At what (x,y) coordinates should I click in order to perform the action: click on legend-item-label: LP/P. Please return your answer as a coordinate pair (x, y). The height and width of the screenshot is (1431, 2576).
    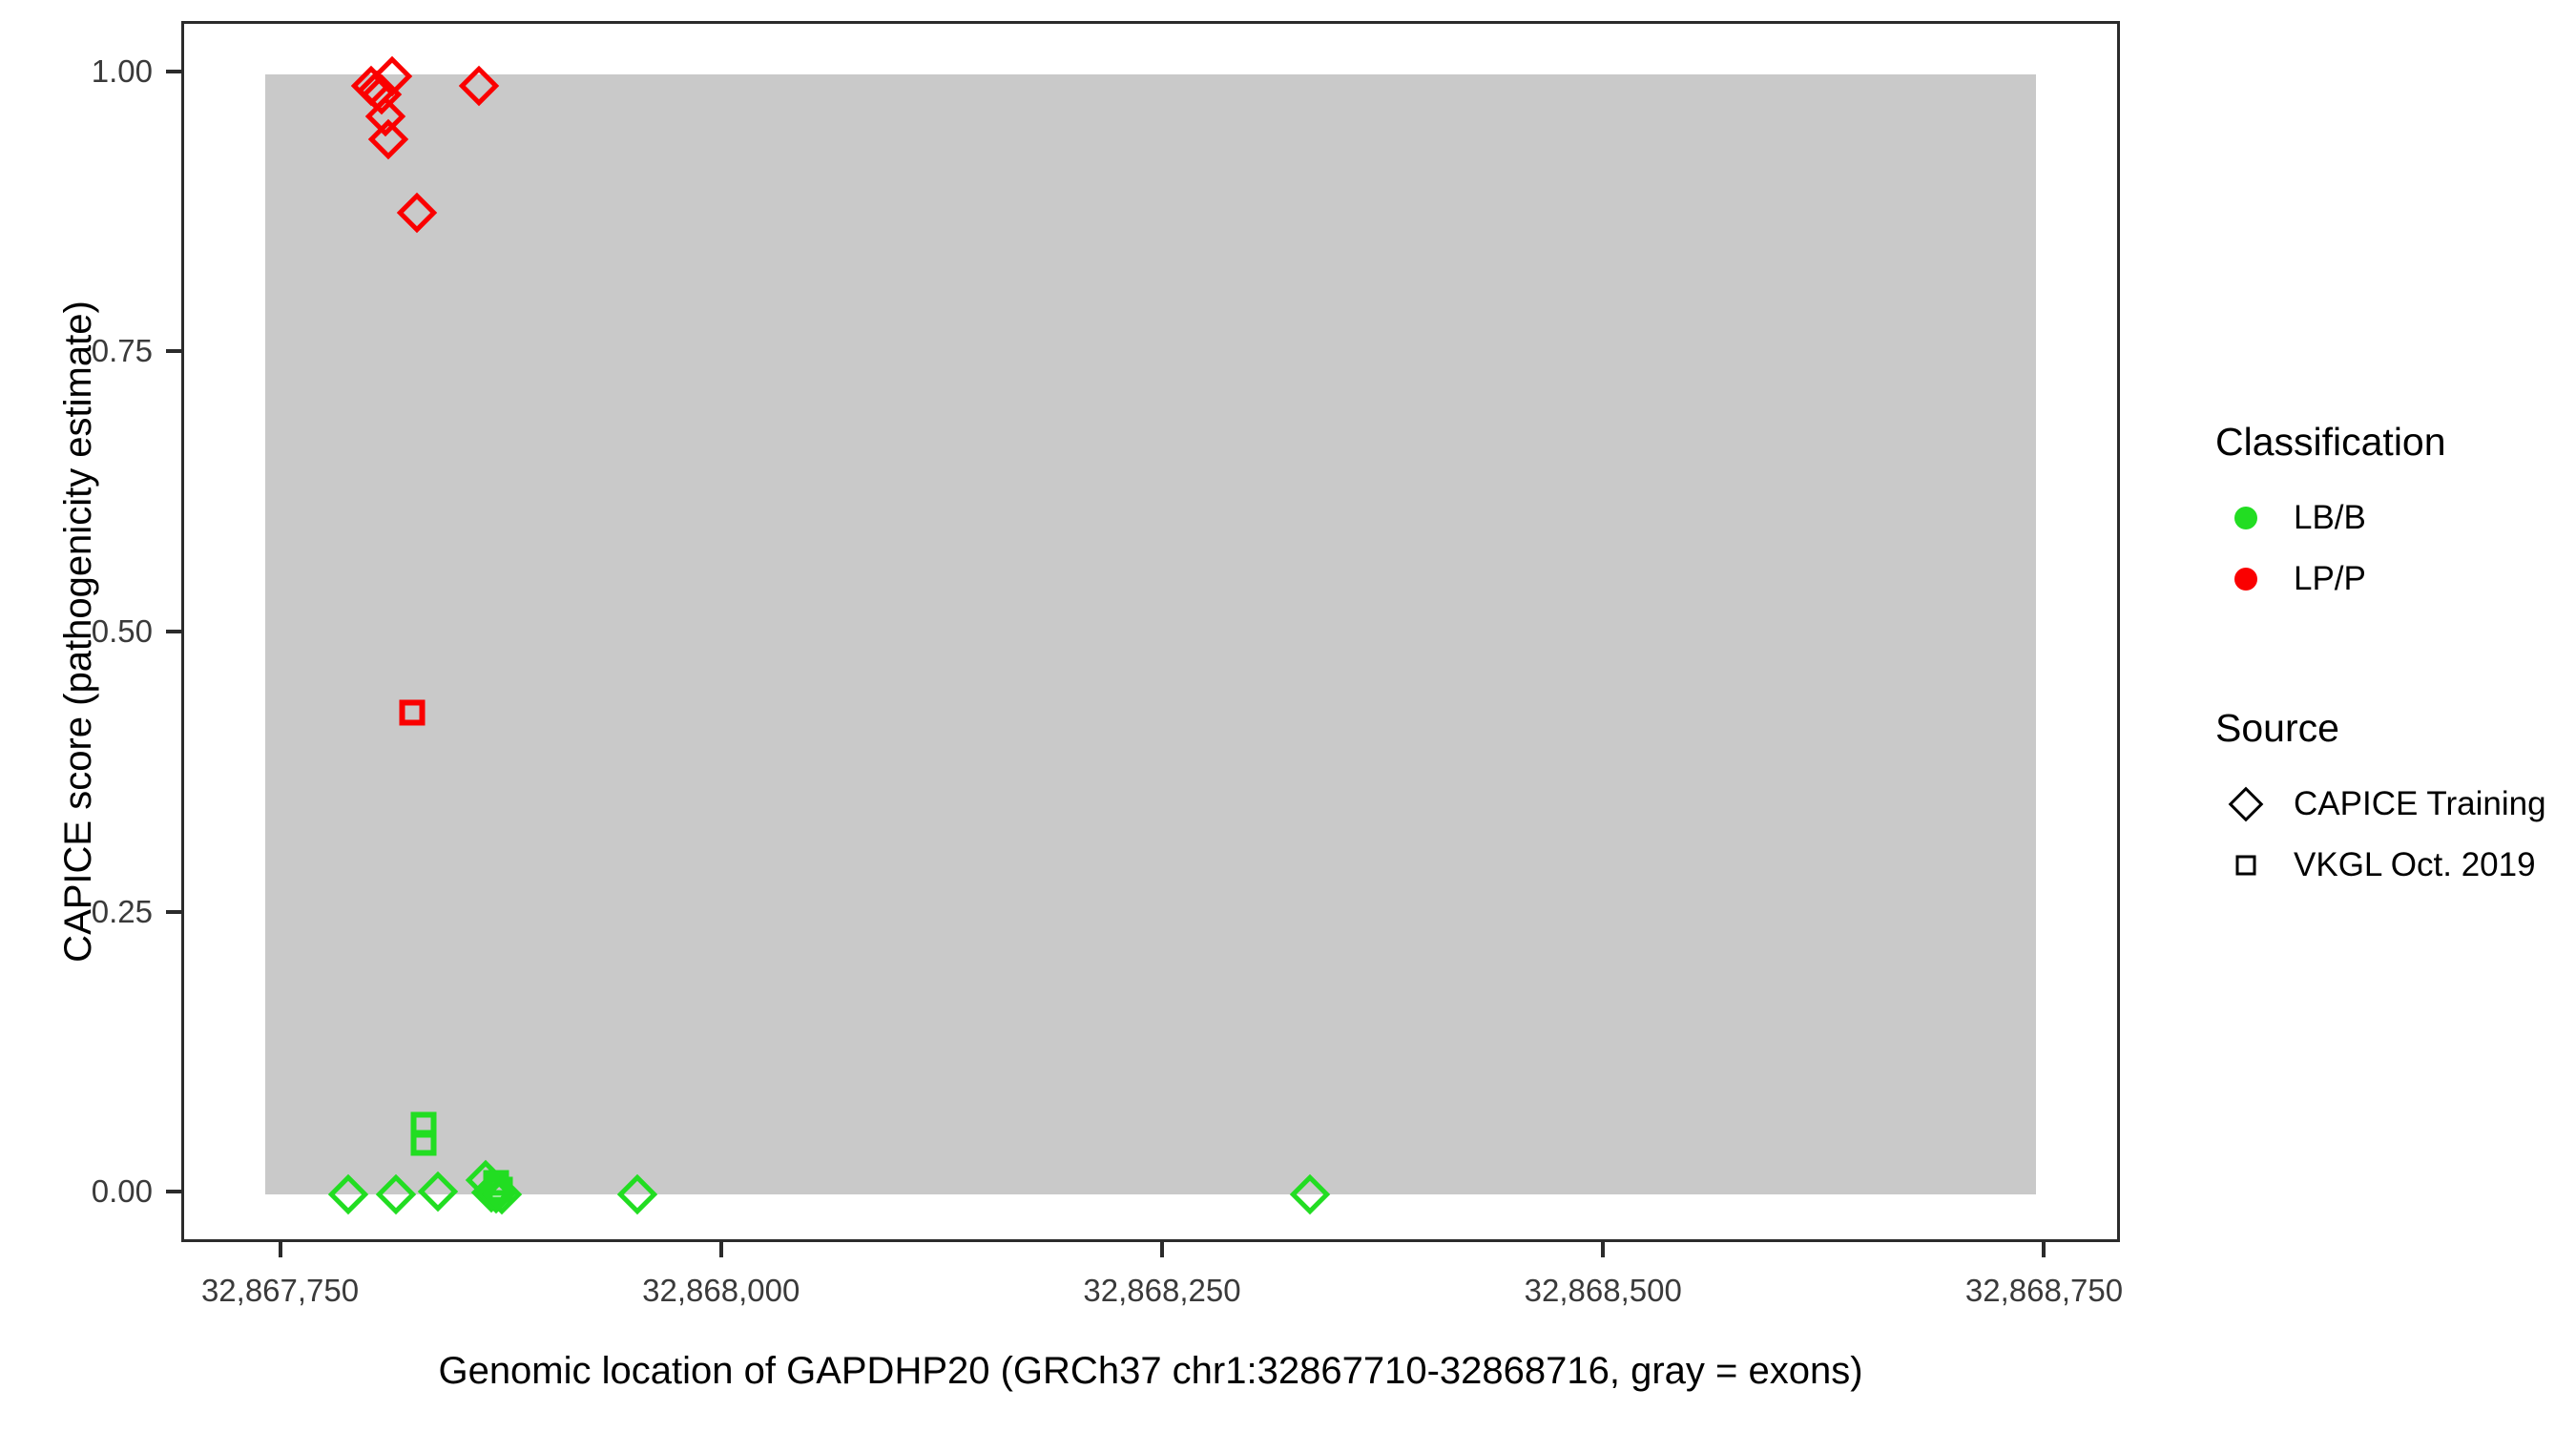
    Looking at the image, I should click on (2330, 578).